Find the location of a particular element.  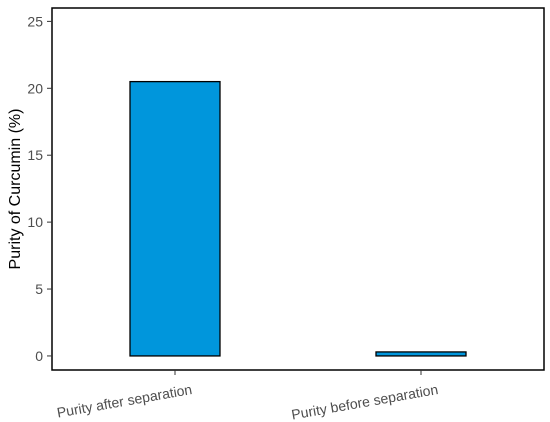

x-tick-label: Purity before separation is located at coordinates (364, 401).